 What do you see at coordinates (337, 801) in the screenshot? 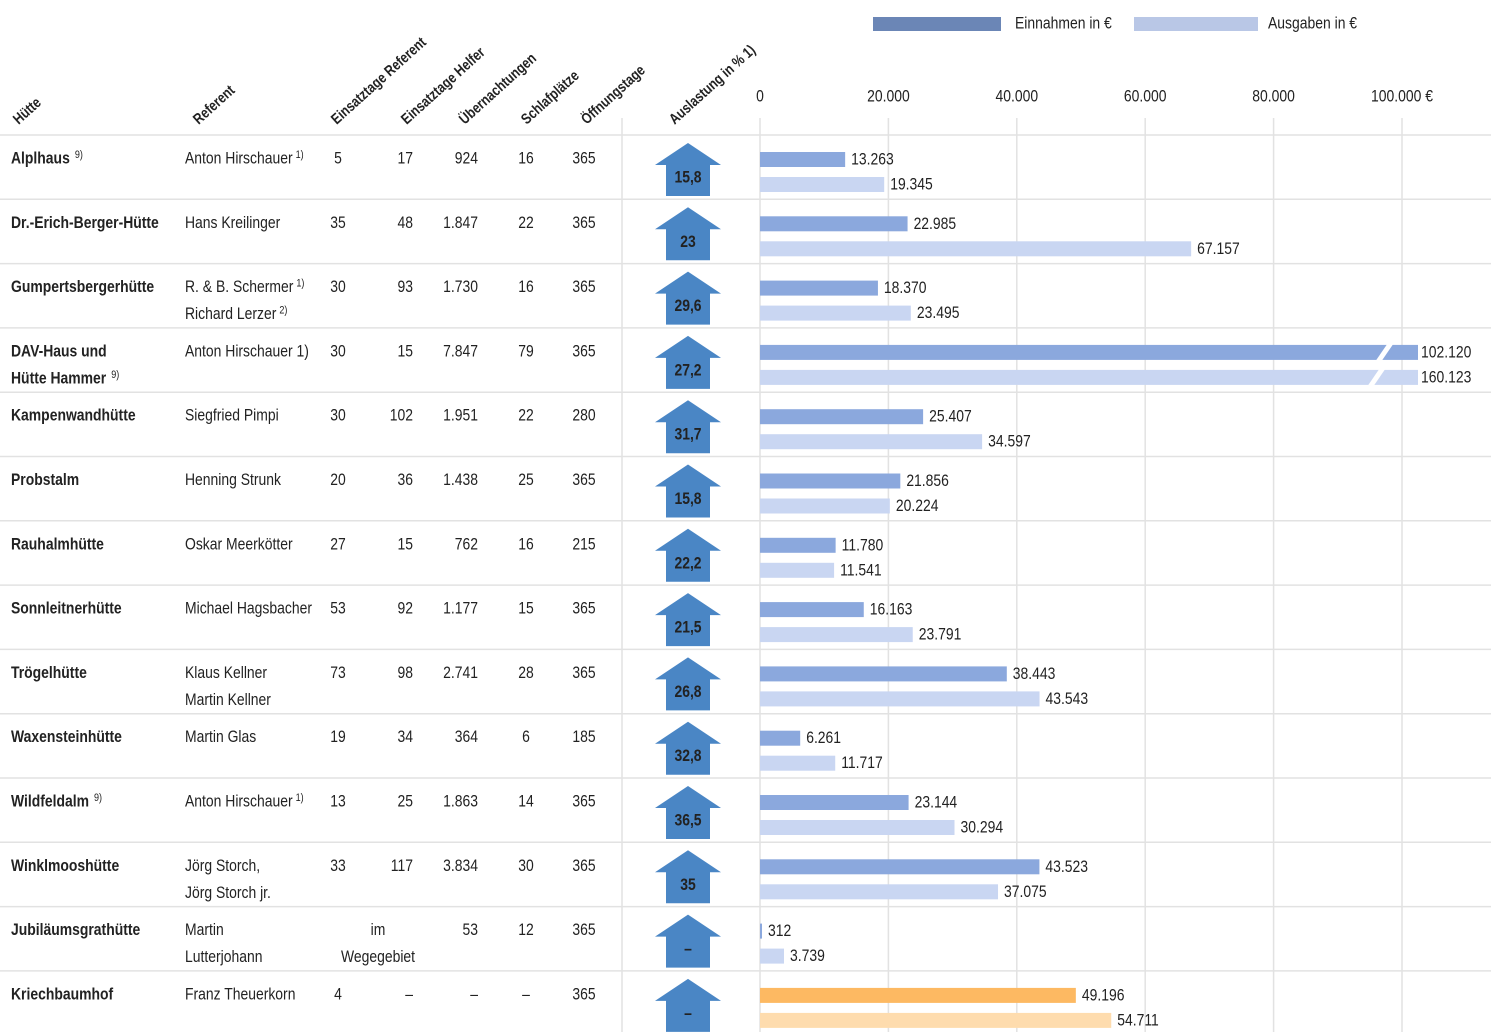
I see `cell: 13` at bounding box center [337, 801].